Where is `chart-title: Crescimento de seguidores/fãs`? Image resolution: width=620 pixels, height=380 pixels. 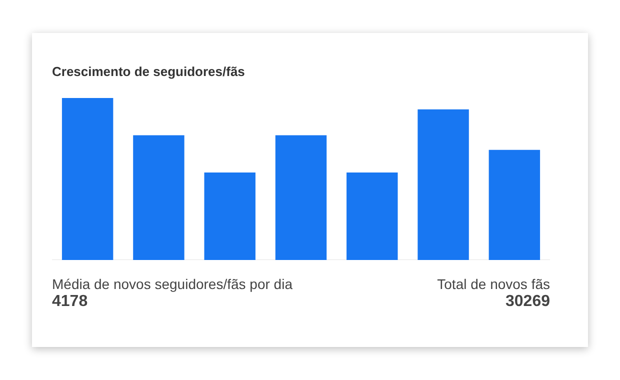 chart-title: Crescimento de seguidores/fãs is located at coordinates (148, 71).